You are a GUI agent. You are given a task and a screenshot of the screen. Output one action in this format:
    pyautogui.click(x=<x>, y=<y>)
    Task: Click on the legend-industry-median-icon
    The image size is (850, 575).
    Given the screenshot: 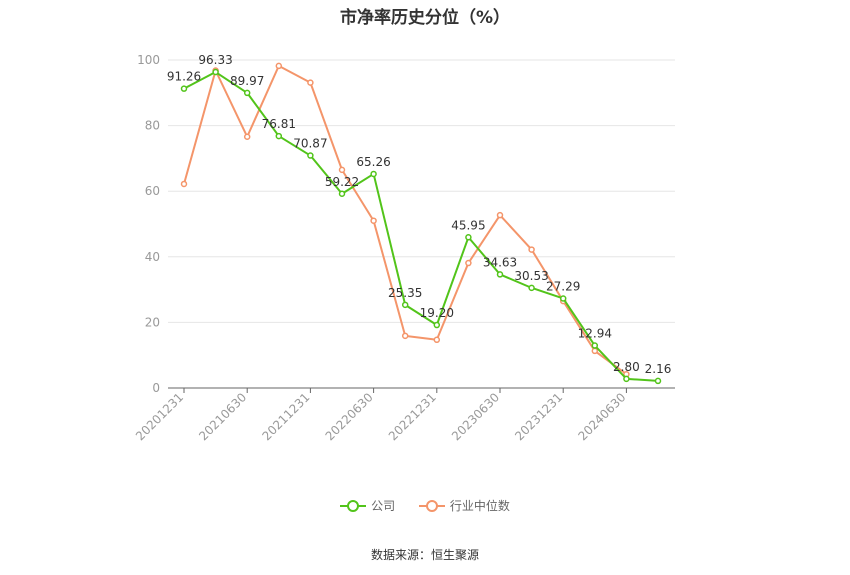 What is the action you would take?
    pyautogui.click(x=431, y=505)
    